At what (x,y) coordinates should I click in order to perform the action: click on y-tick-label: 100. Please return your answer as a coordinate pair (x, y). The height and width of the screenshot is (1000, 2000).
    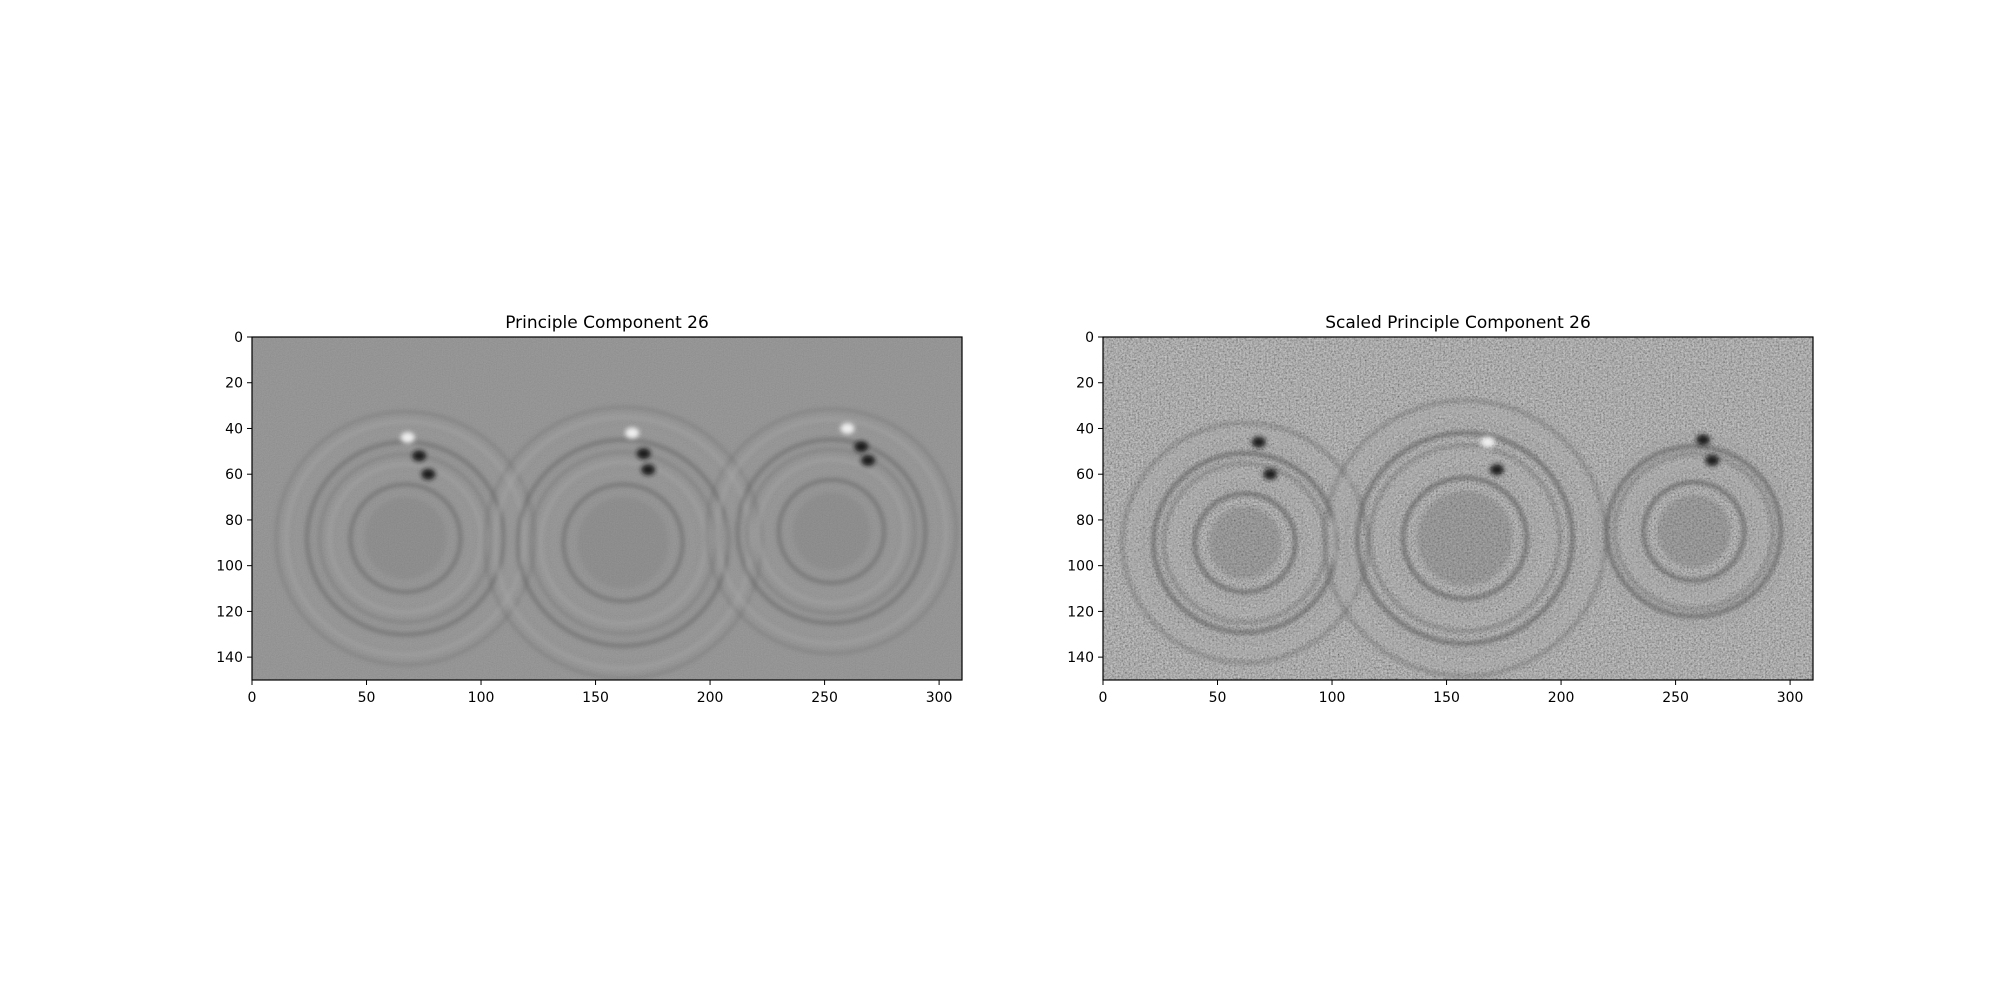
    Looking at the image, I should click on (229, 567).